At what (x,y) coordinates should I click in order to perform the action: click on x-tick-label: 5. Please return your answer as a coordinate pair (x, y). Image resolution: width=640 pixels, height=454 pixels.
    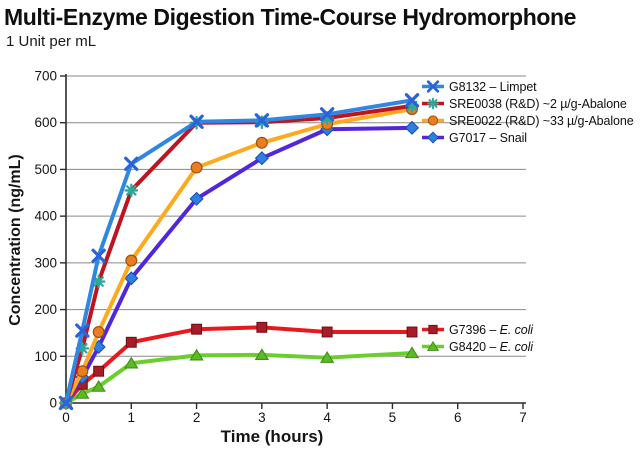
    Looking at the image, I should click on (393, 417).